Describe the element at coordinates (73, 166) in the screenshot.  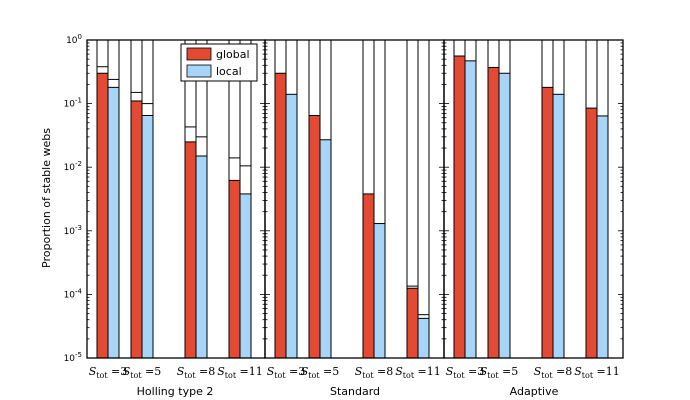
I see `y-tick-label: 10⁻²` at that location.